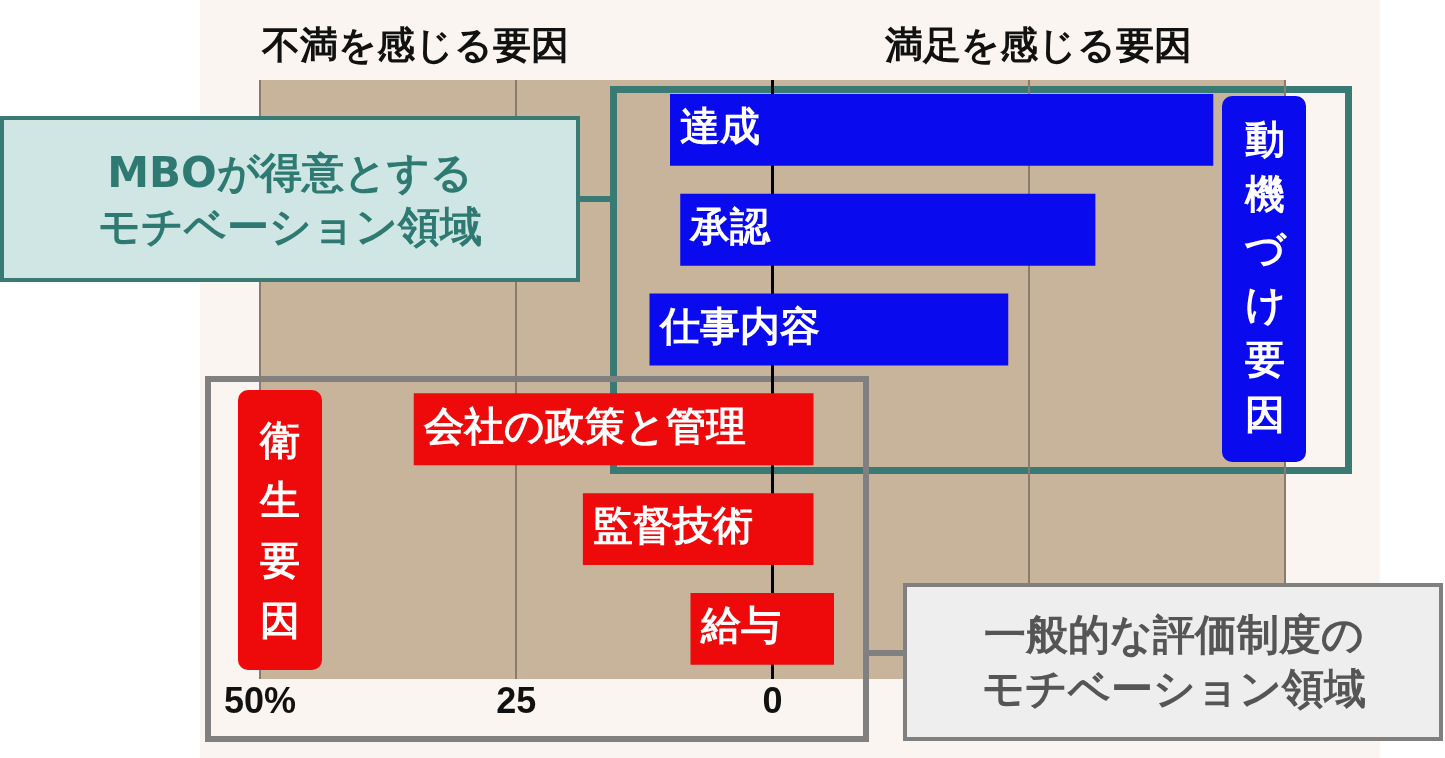 The width and height of the screenshot is (1445, 758). Describe the element at coordinates (290, 200) in the screenshot. I see `annotation: MBOが得意とするモチベーション領域` at that location.